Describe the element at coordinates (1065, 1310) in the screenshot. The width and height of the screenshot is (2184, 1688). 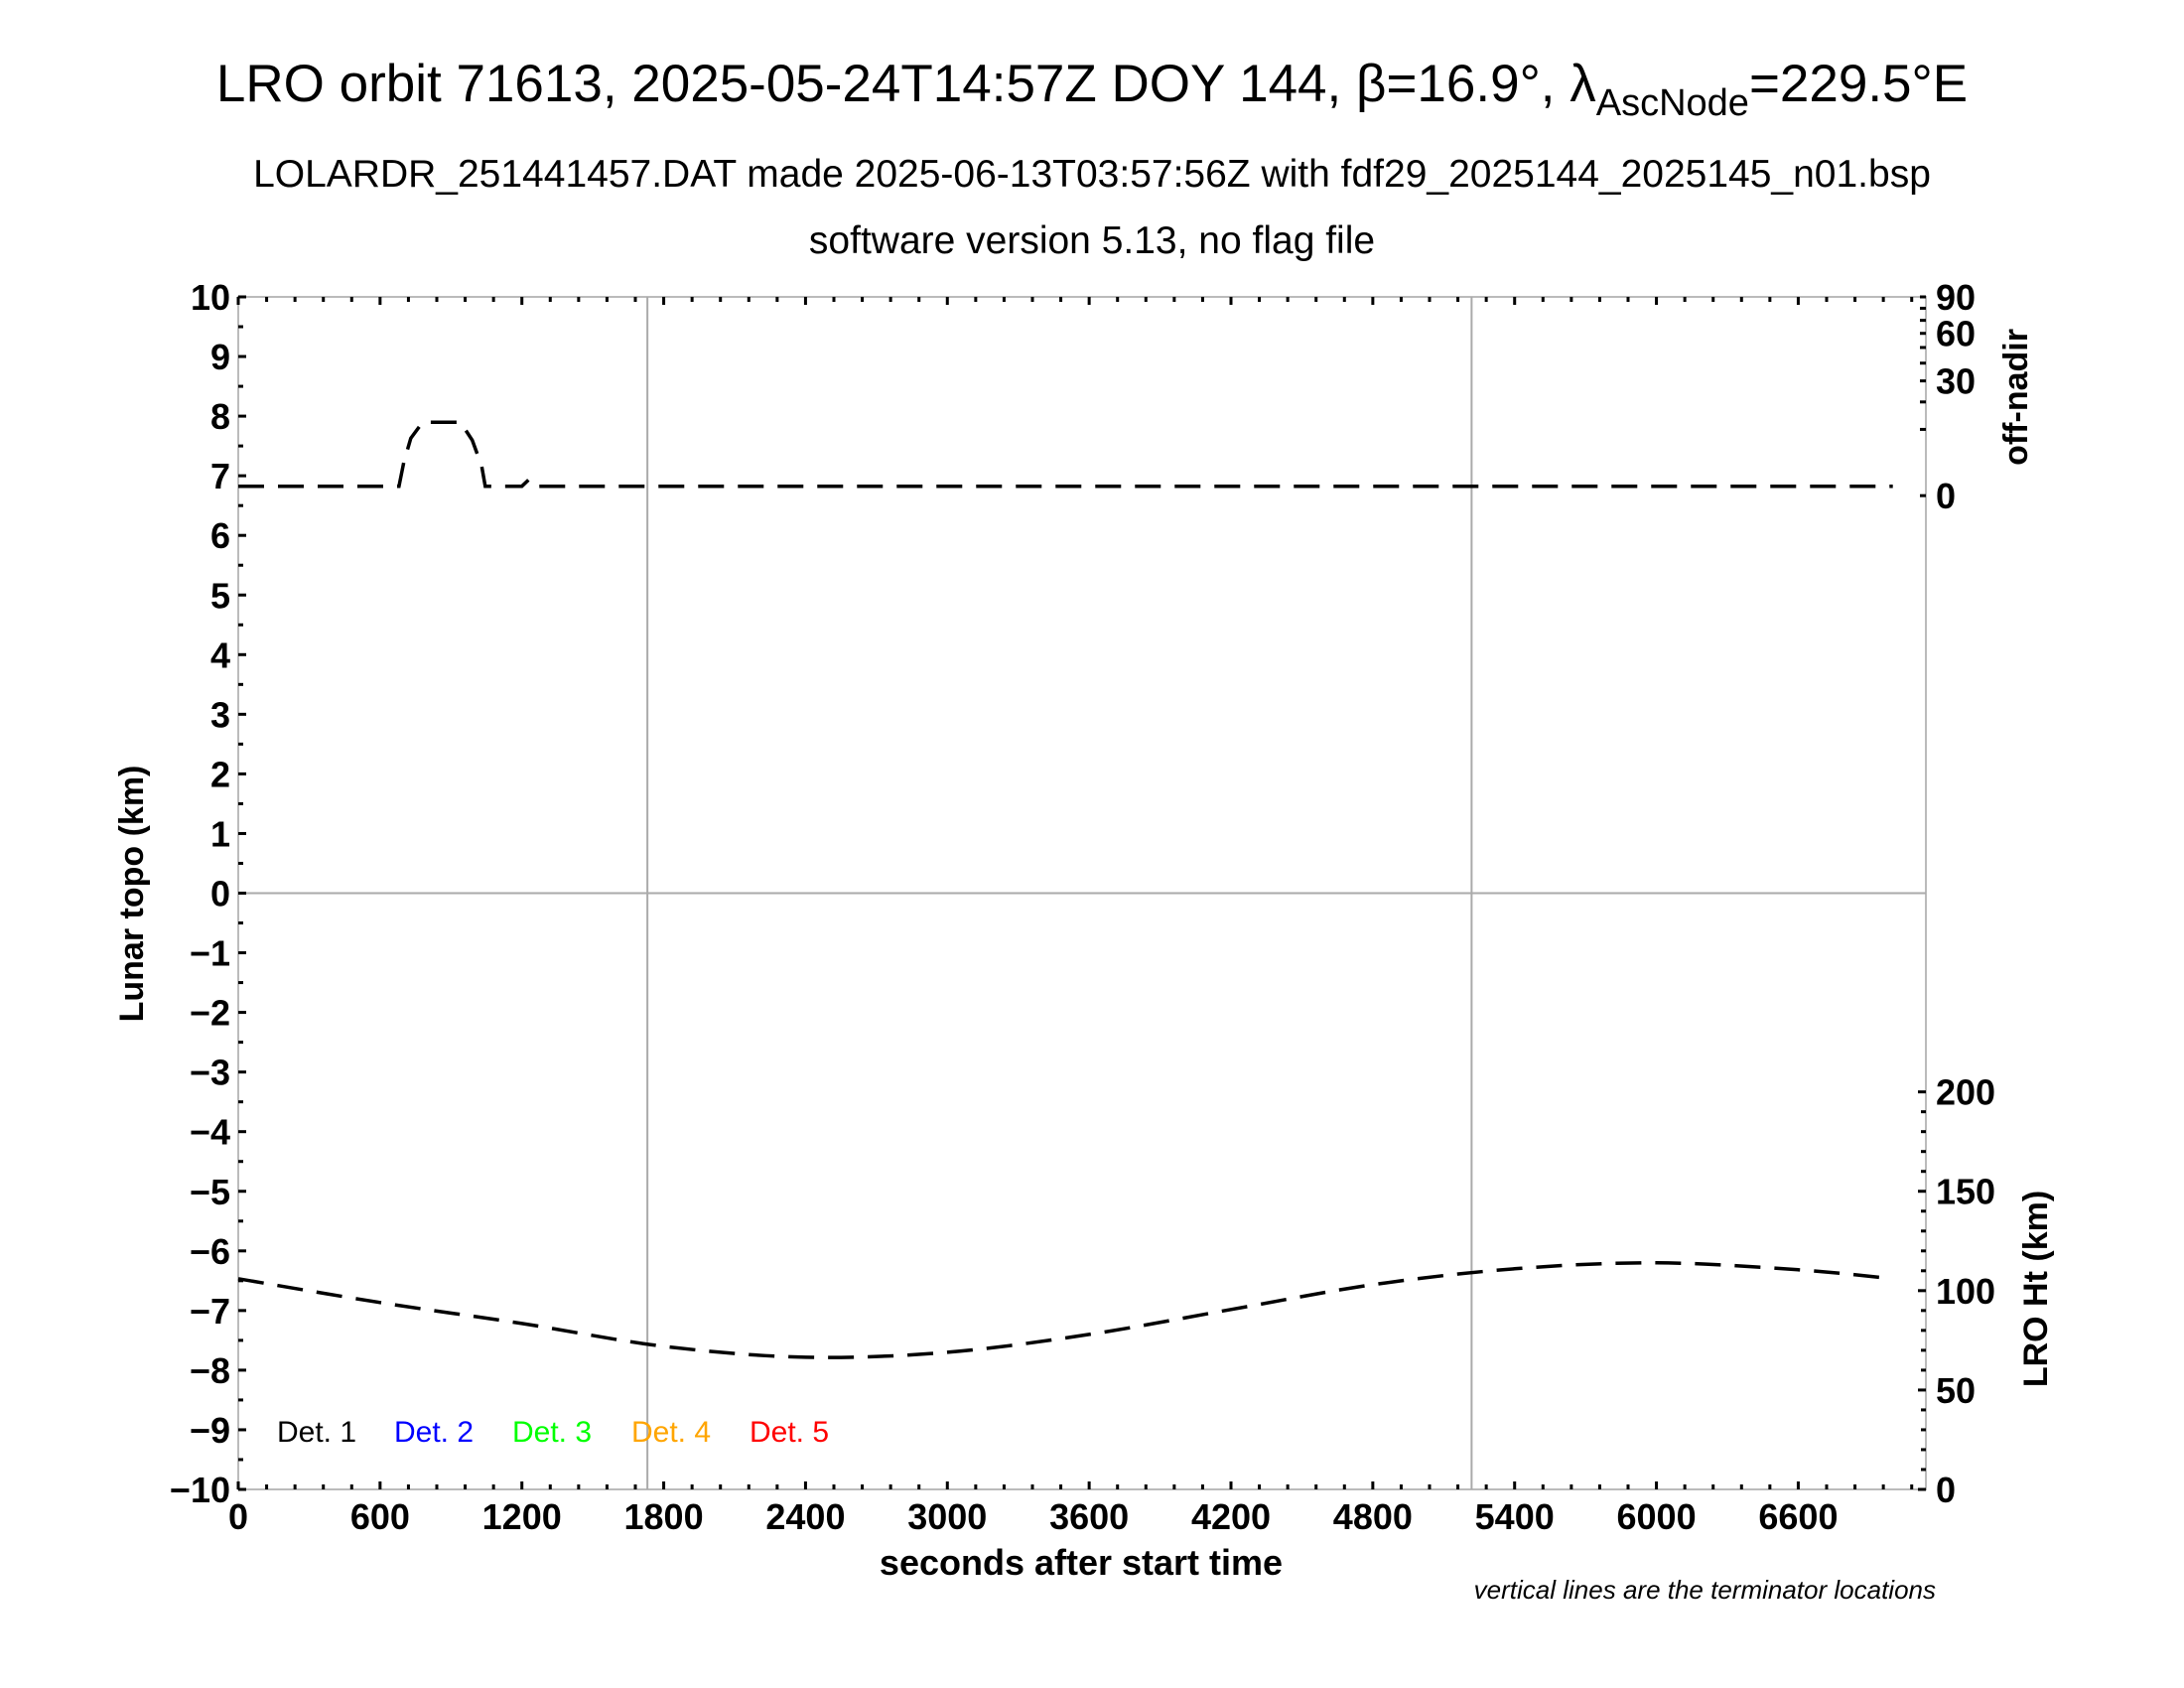
I see `lro-height-line` at that location.